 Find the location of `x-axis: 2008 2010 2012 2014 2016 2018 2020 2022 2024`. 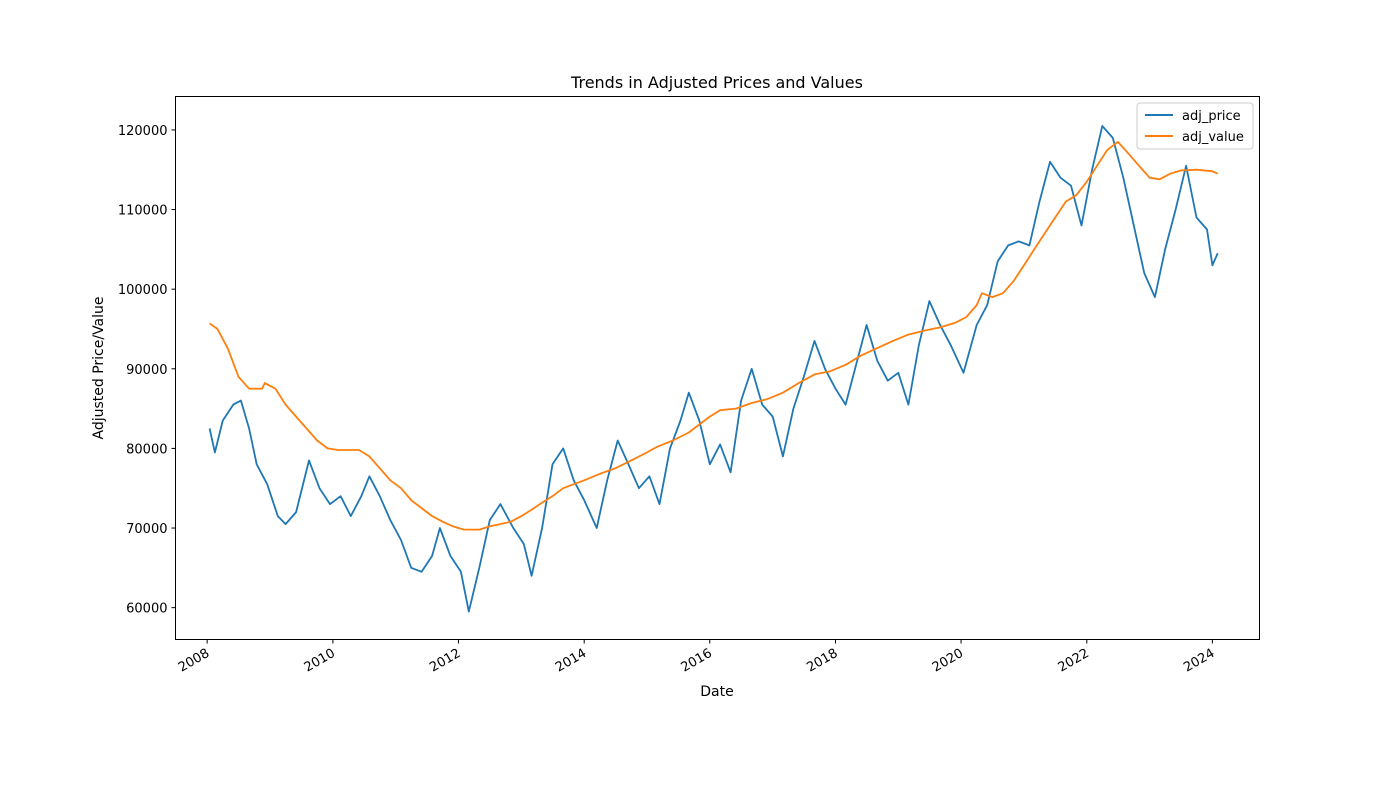

x-axis: 2008 2010 2012 2014 2016 2018 2020 2022 2024 is located at coordinates (696, 657).